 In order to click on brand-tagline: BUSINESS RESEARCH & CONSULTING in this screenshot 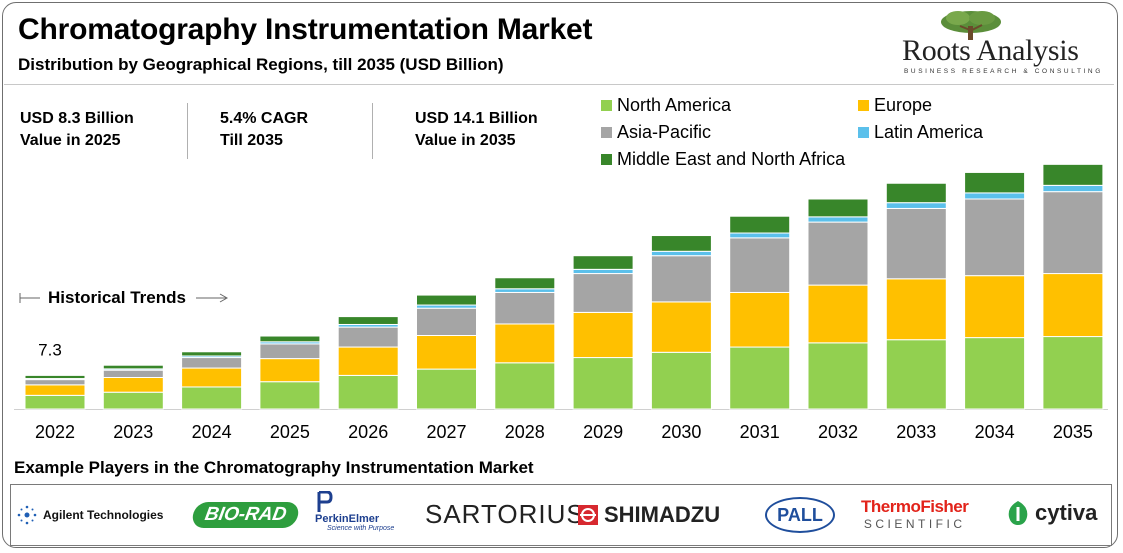, I will do `click(1003, 71)`.